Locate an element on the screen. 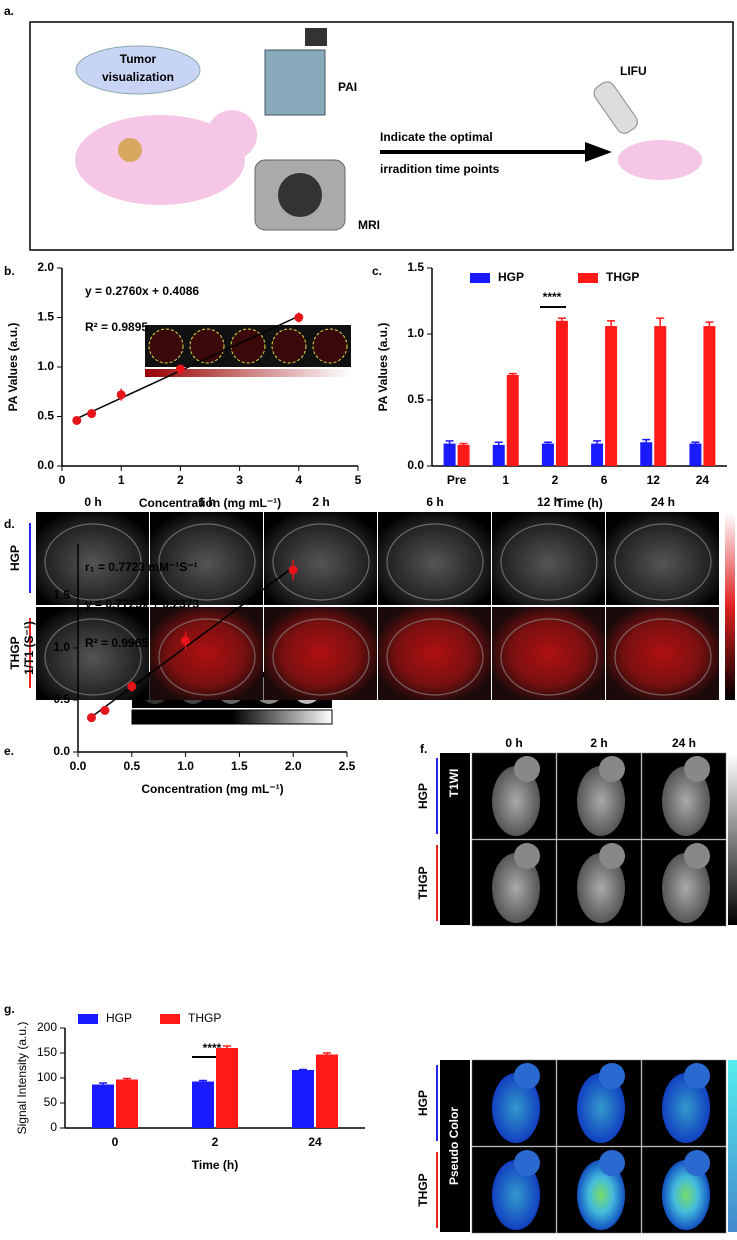  annotation: R² = 0.9965 is located at coordinates (116, 643).